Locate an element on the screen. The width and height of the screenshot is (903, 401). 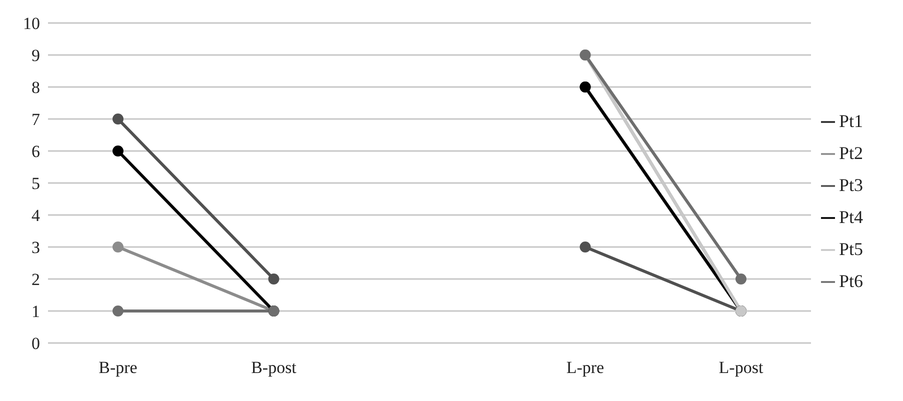
y-tick-label: 9 is located at coordinates (36, 56).